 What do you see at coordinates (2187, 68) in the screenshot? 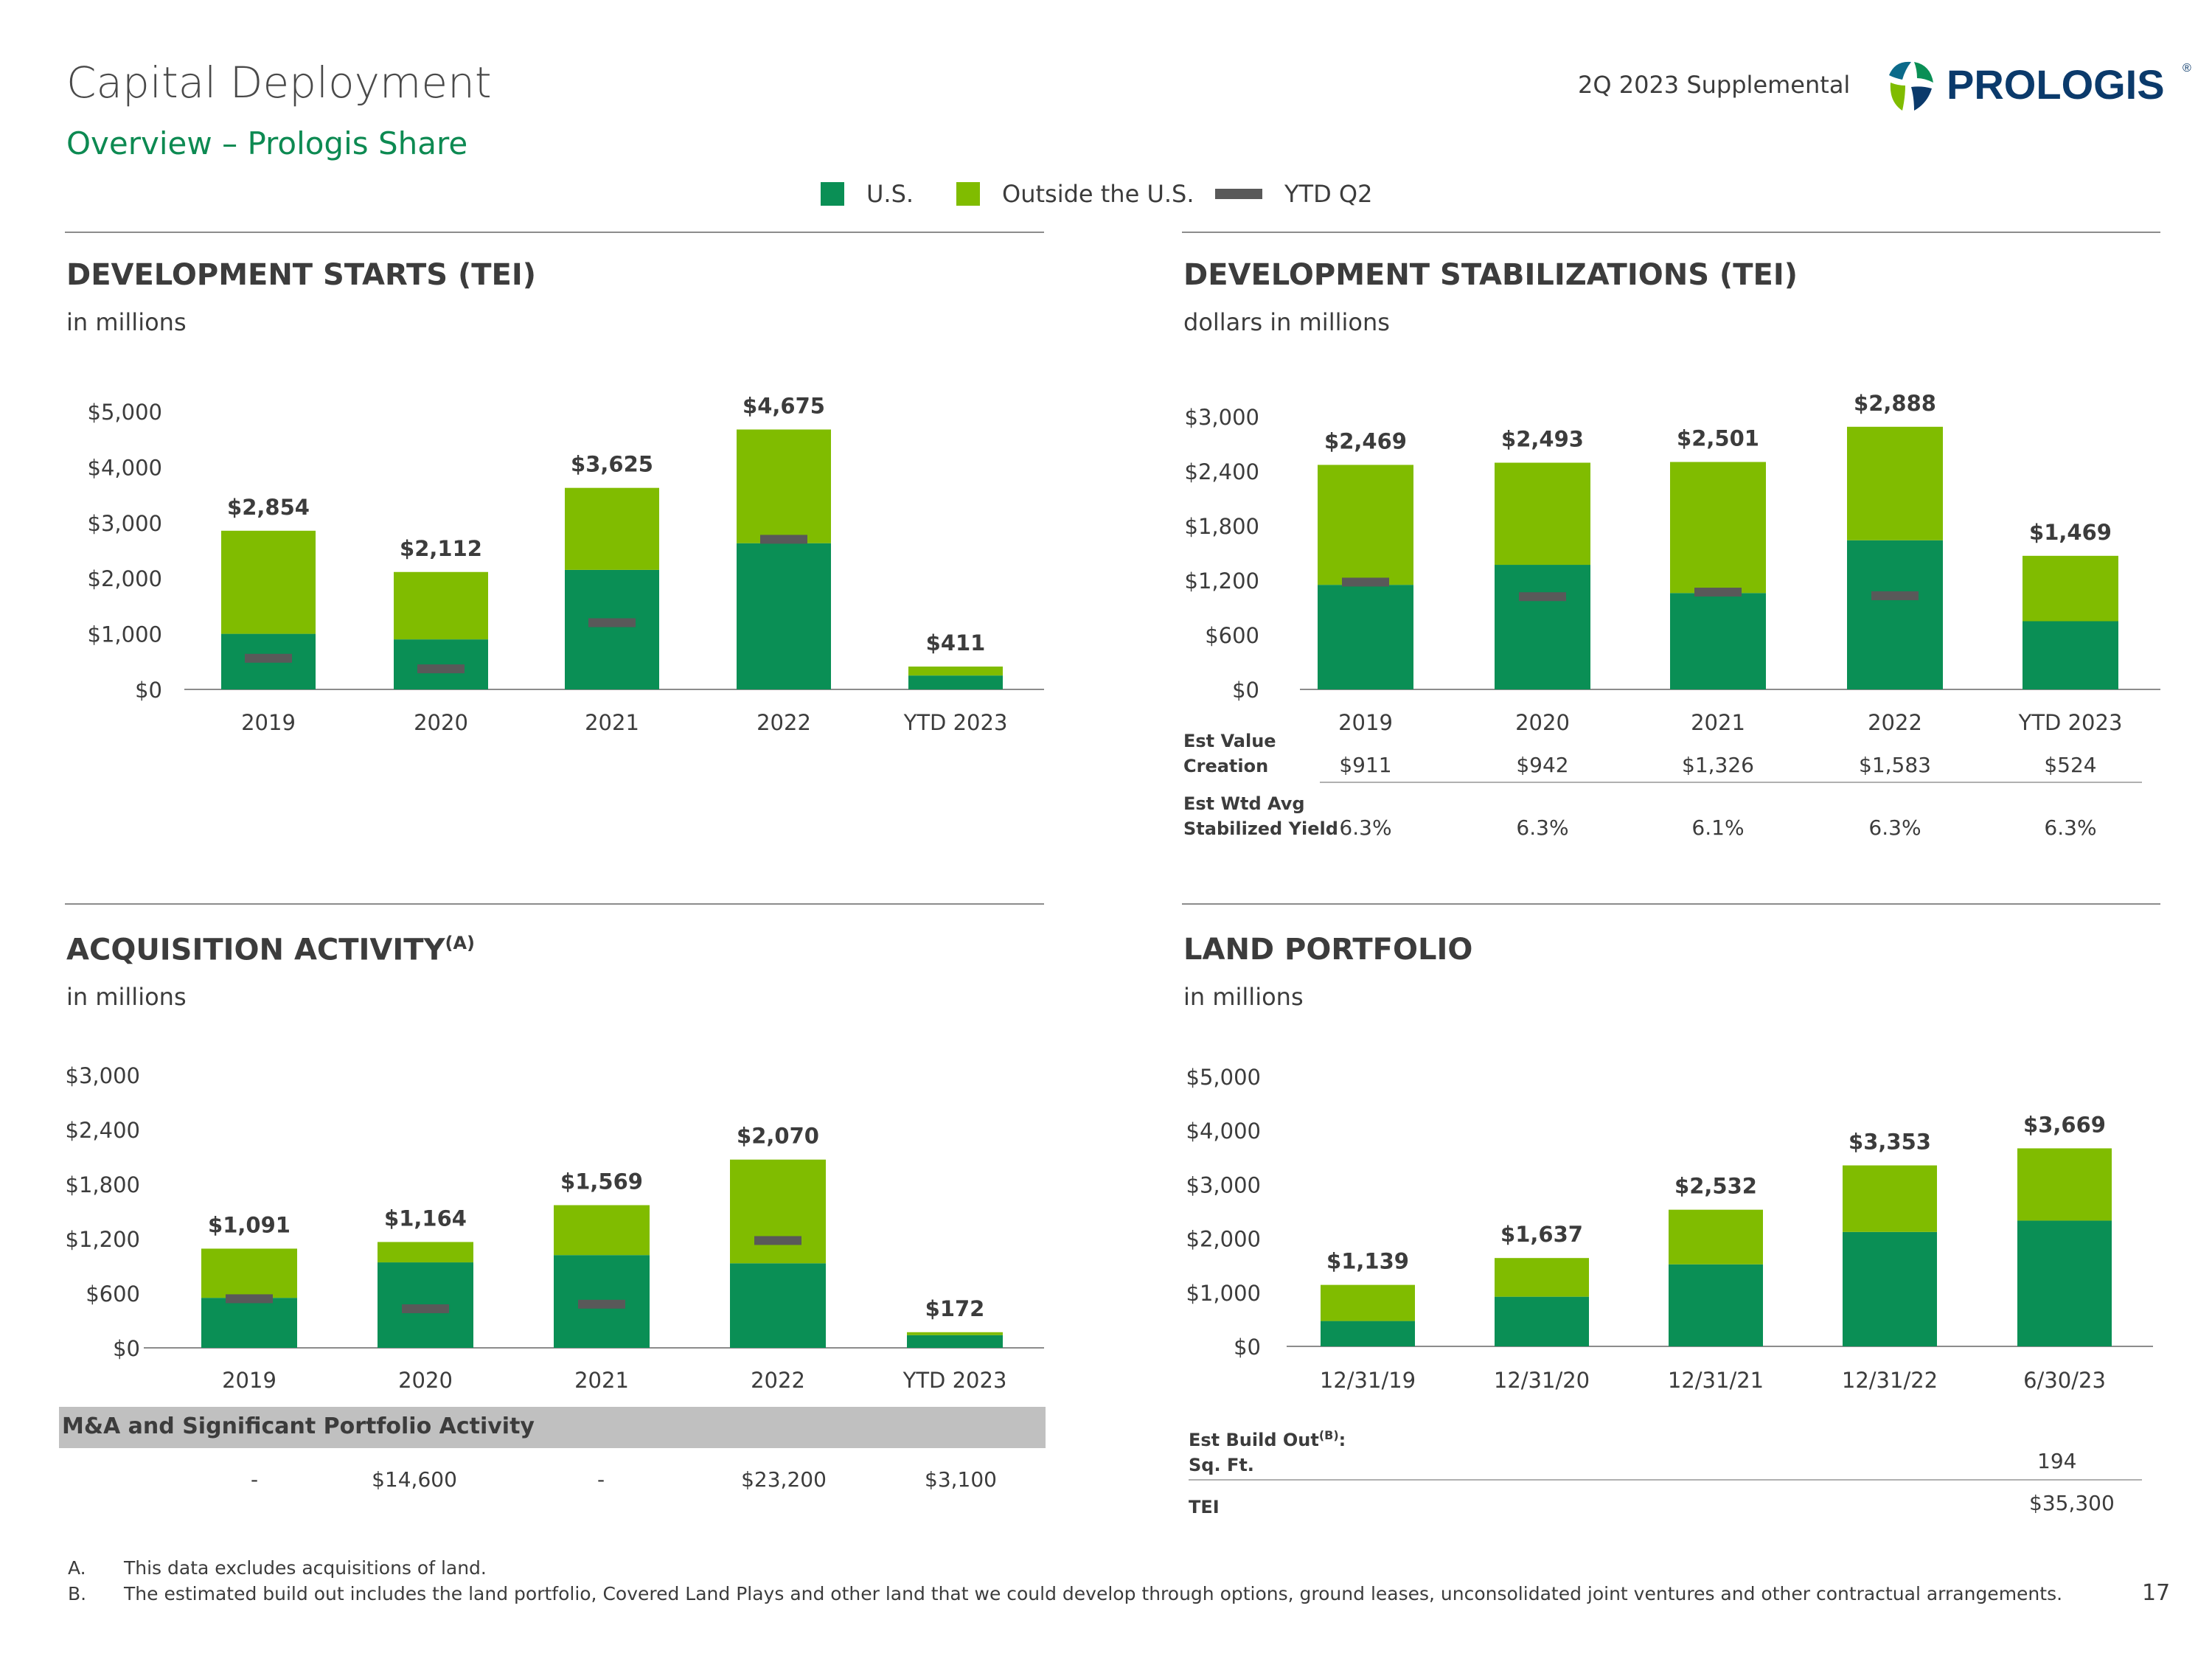
I see `registered-mark: ®` at bounding box center [2187, 68].